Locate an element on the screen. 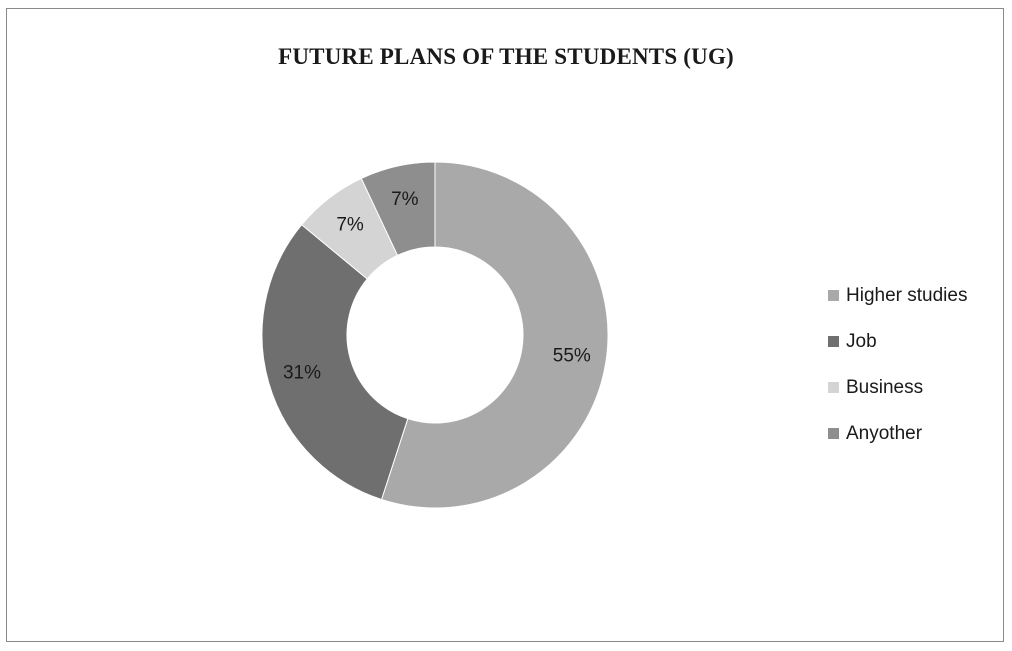  legend-label-higher-studies: Higher studies is located at coordinates (907, 295).